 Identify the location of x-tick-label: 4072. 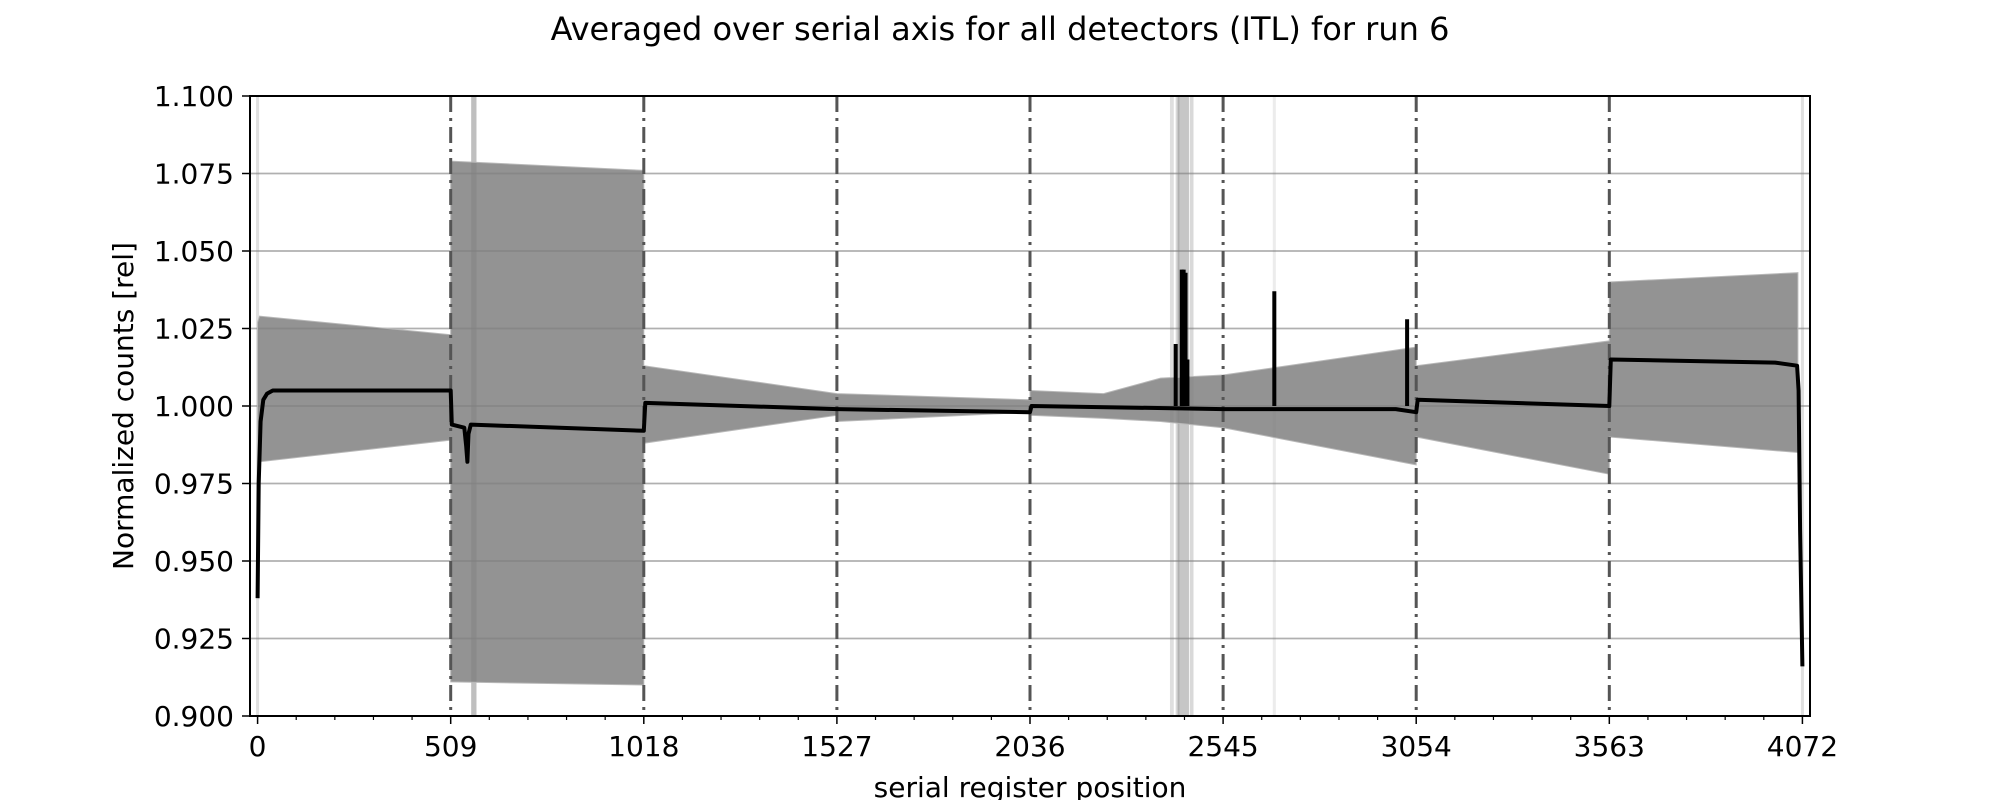
(1802, 746).